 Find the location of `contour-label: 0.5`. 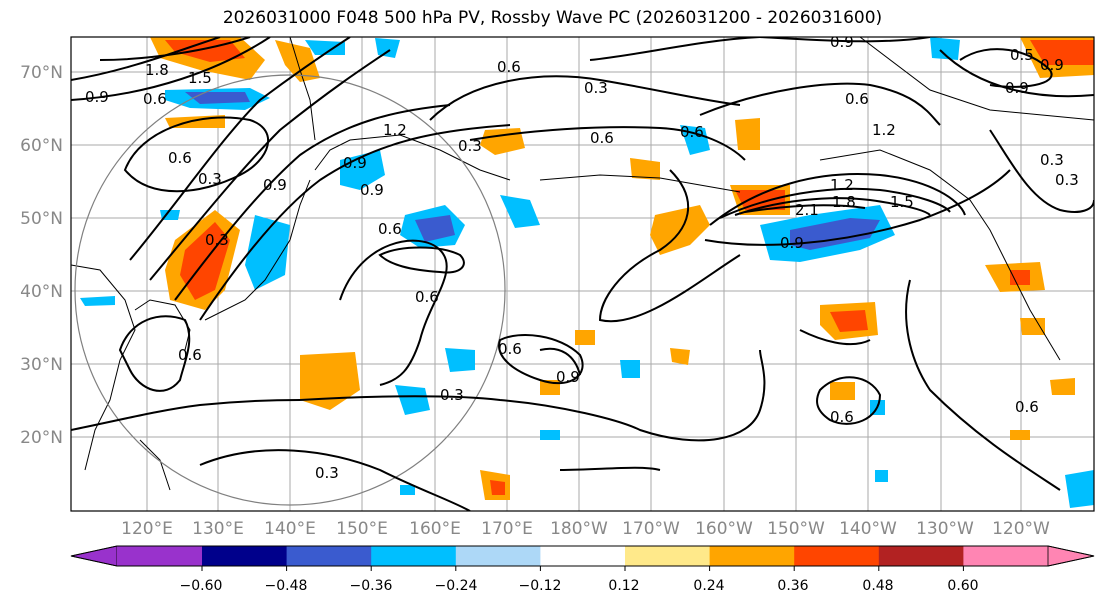

contour-label: 0.5 is located at coordinates (1022, 55).